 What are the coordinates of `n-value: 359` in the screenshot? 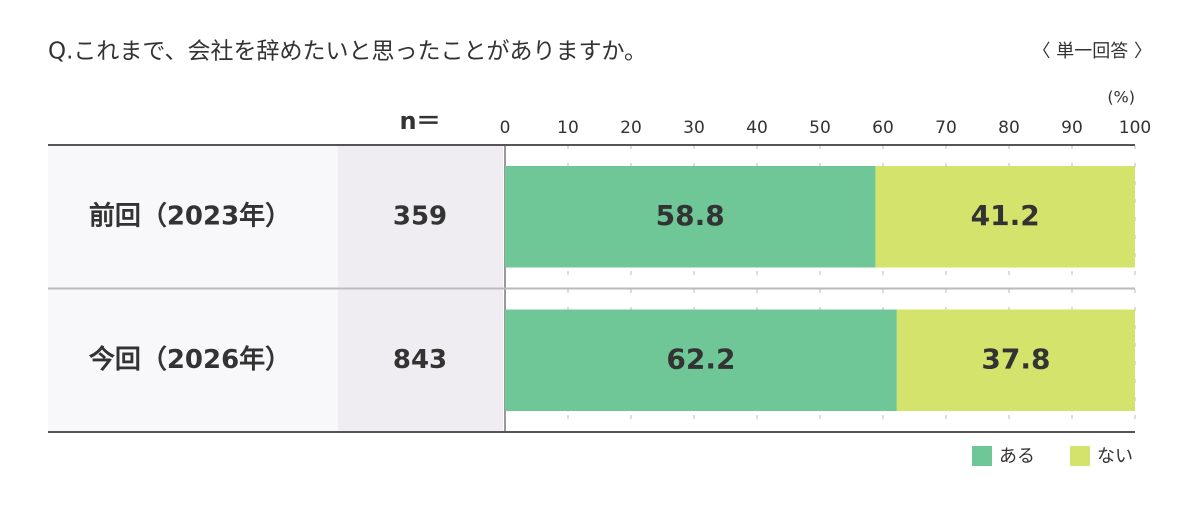 It's located at (420, 216).